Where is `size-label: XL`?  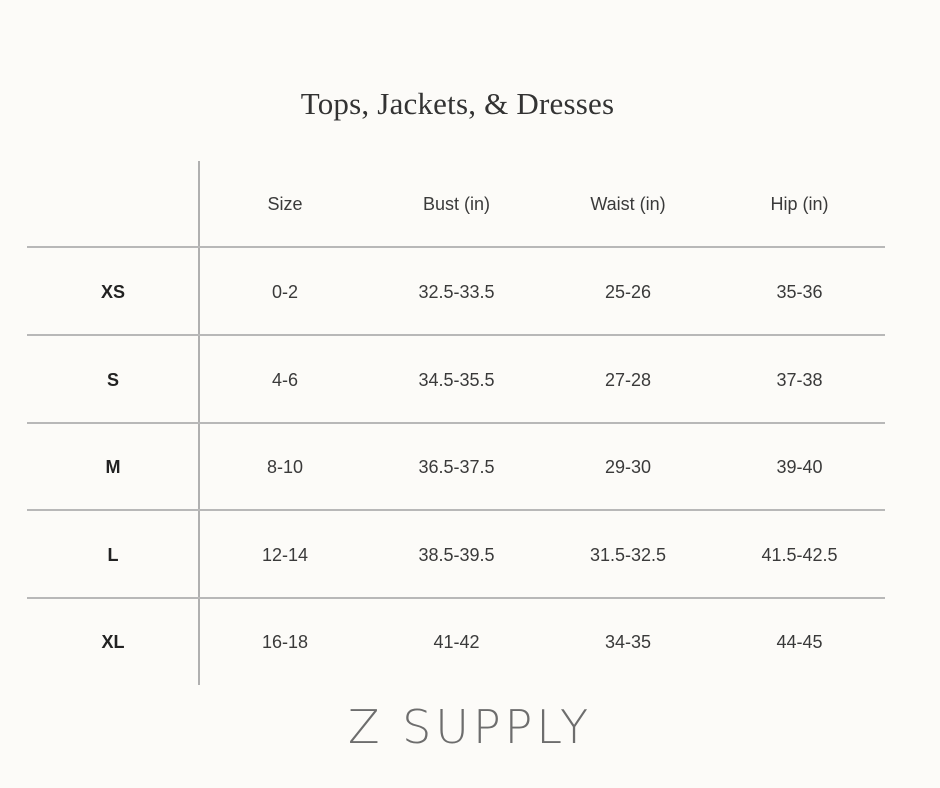
size-label: XL is located at coordinates (113, 641).